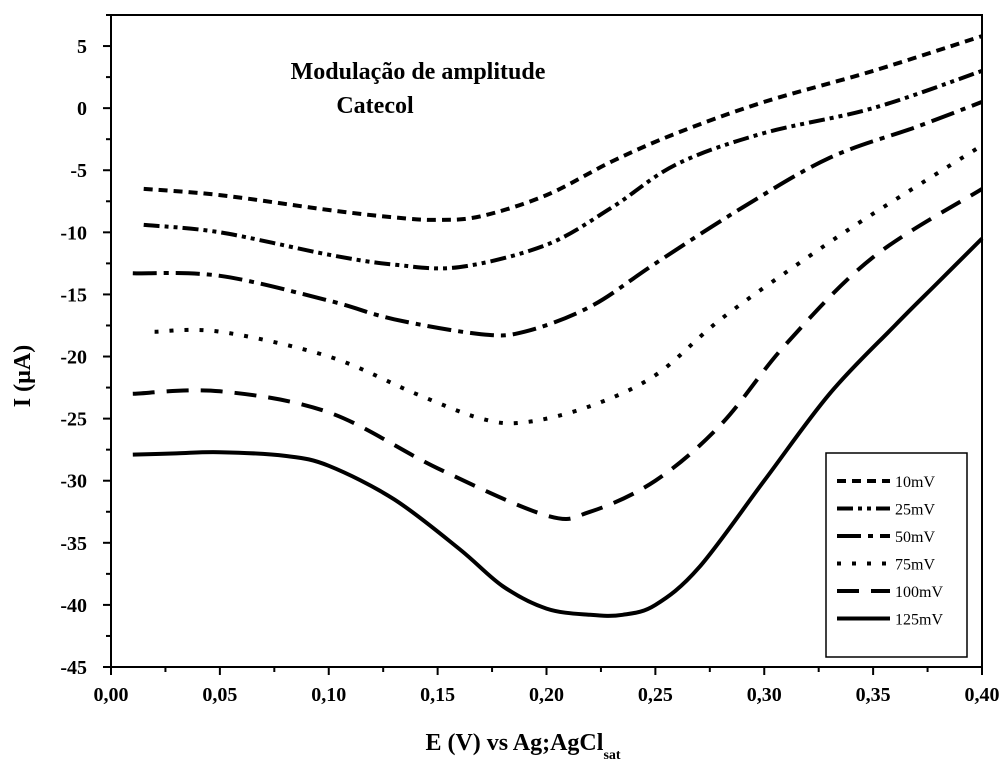 This screenshot has width=1007, height=767. I want to click on x-tick-label: 0,05, so click(219, 695).